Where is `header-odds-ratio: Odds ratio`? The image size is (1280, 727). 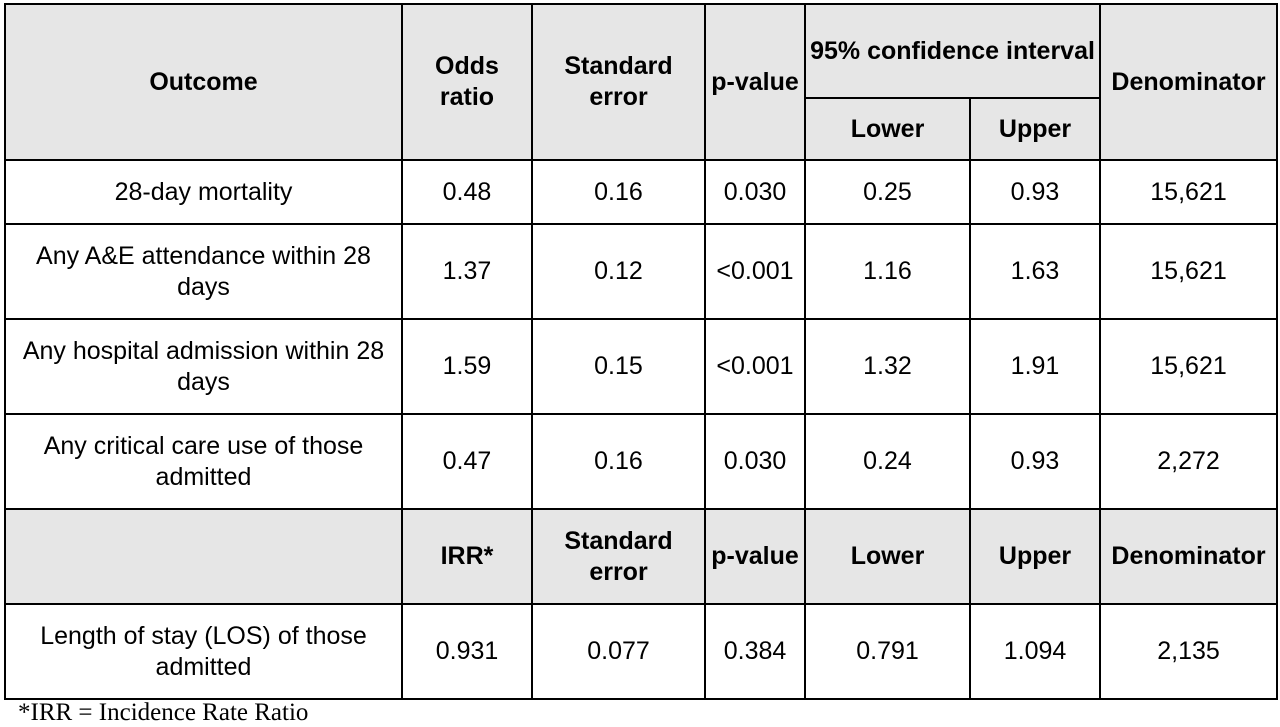
header-odds-ratio: Odds ratio is located at coordinates (467, 82).